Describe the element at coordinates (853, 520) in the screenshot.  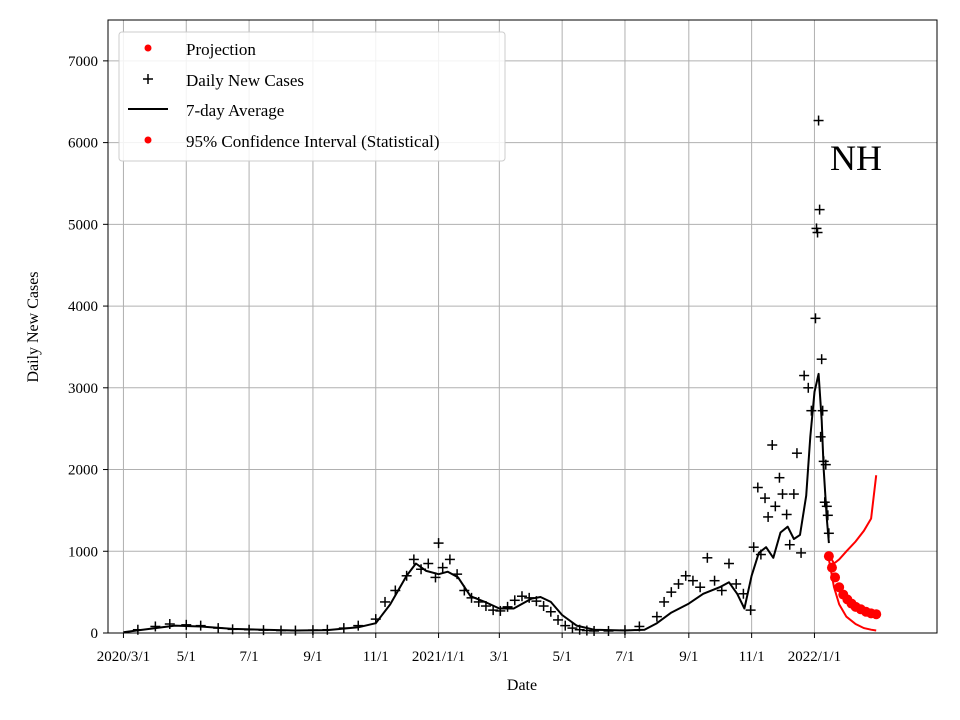
I see `confidence-upper-line` at that location.